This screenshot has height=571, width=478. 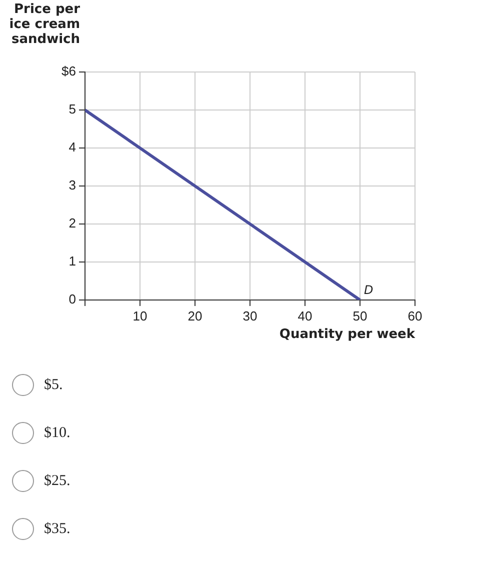 What do you see at coordinates (360, 316) in the screenshot?
I see `x-tick-label: 50` at bounding box center [360, 316].